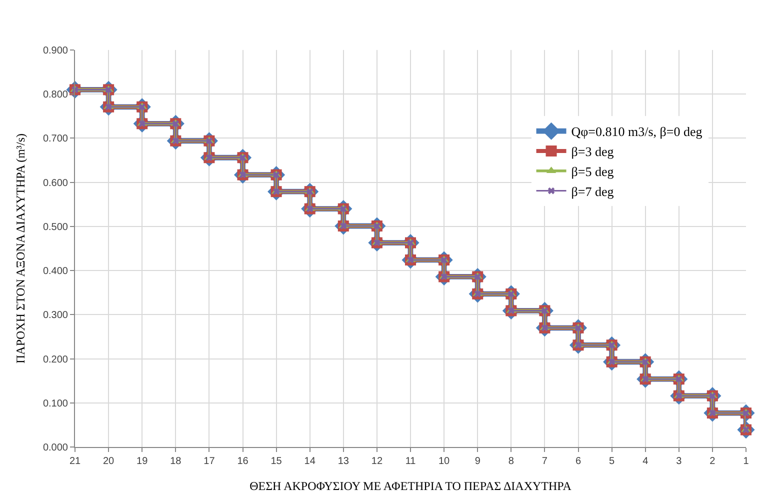 The height and width of the screenshot is (502, 776). I want to click on x-tick-label: 12, so click(377, 461).